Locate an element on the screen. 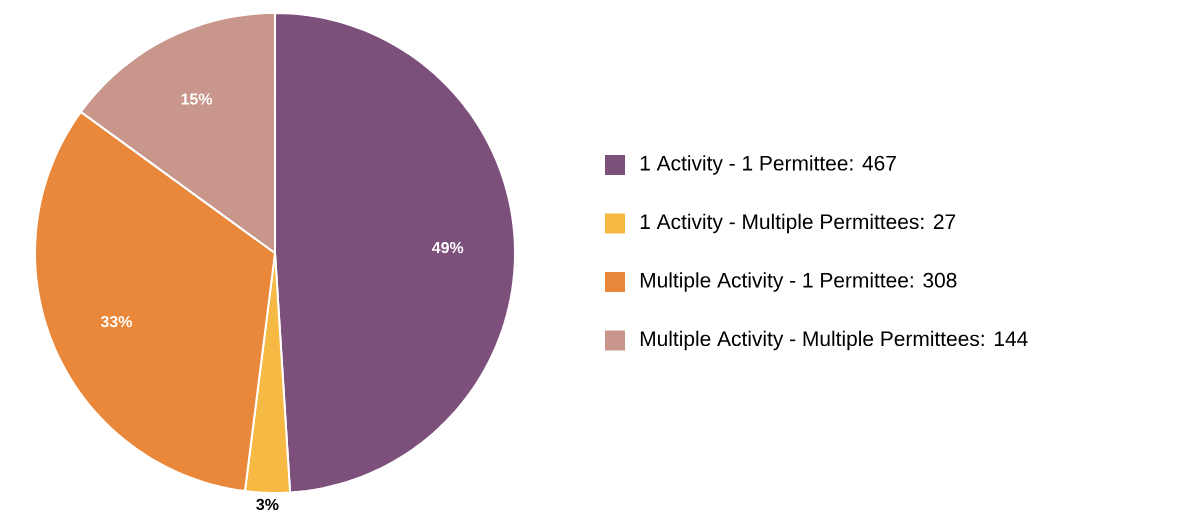 The height and width of the screenshot is (514, 1183). legend-label: 1 Activity - 1 Permittee: 467 is located at coordinates (768, 165).